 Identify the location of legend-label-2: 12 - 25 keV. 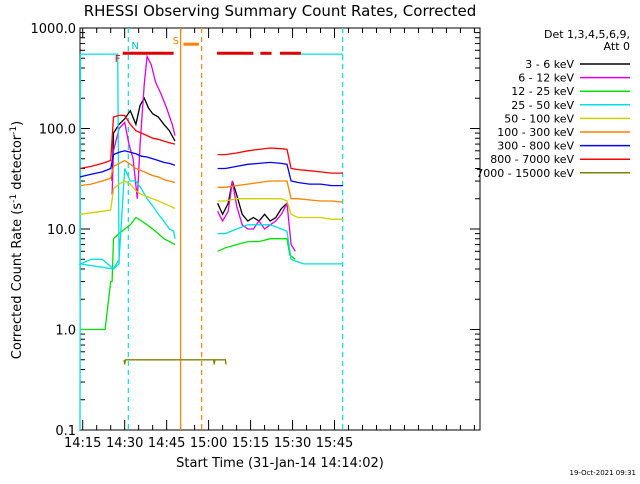
(542, 91).